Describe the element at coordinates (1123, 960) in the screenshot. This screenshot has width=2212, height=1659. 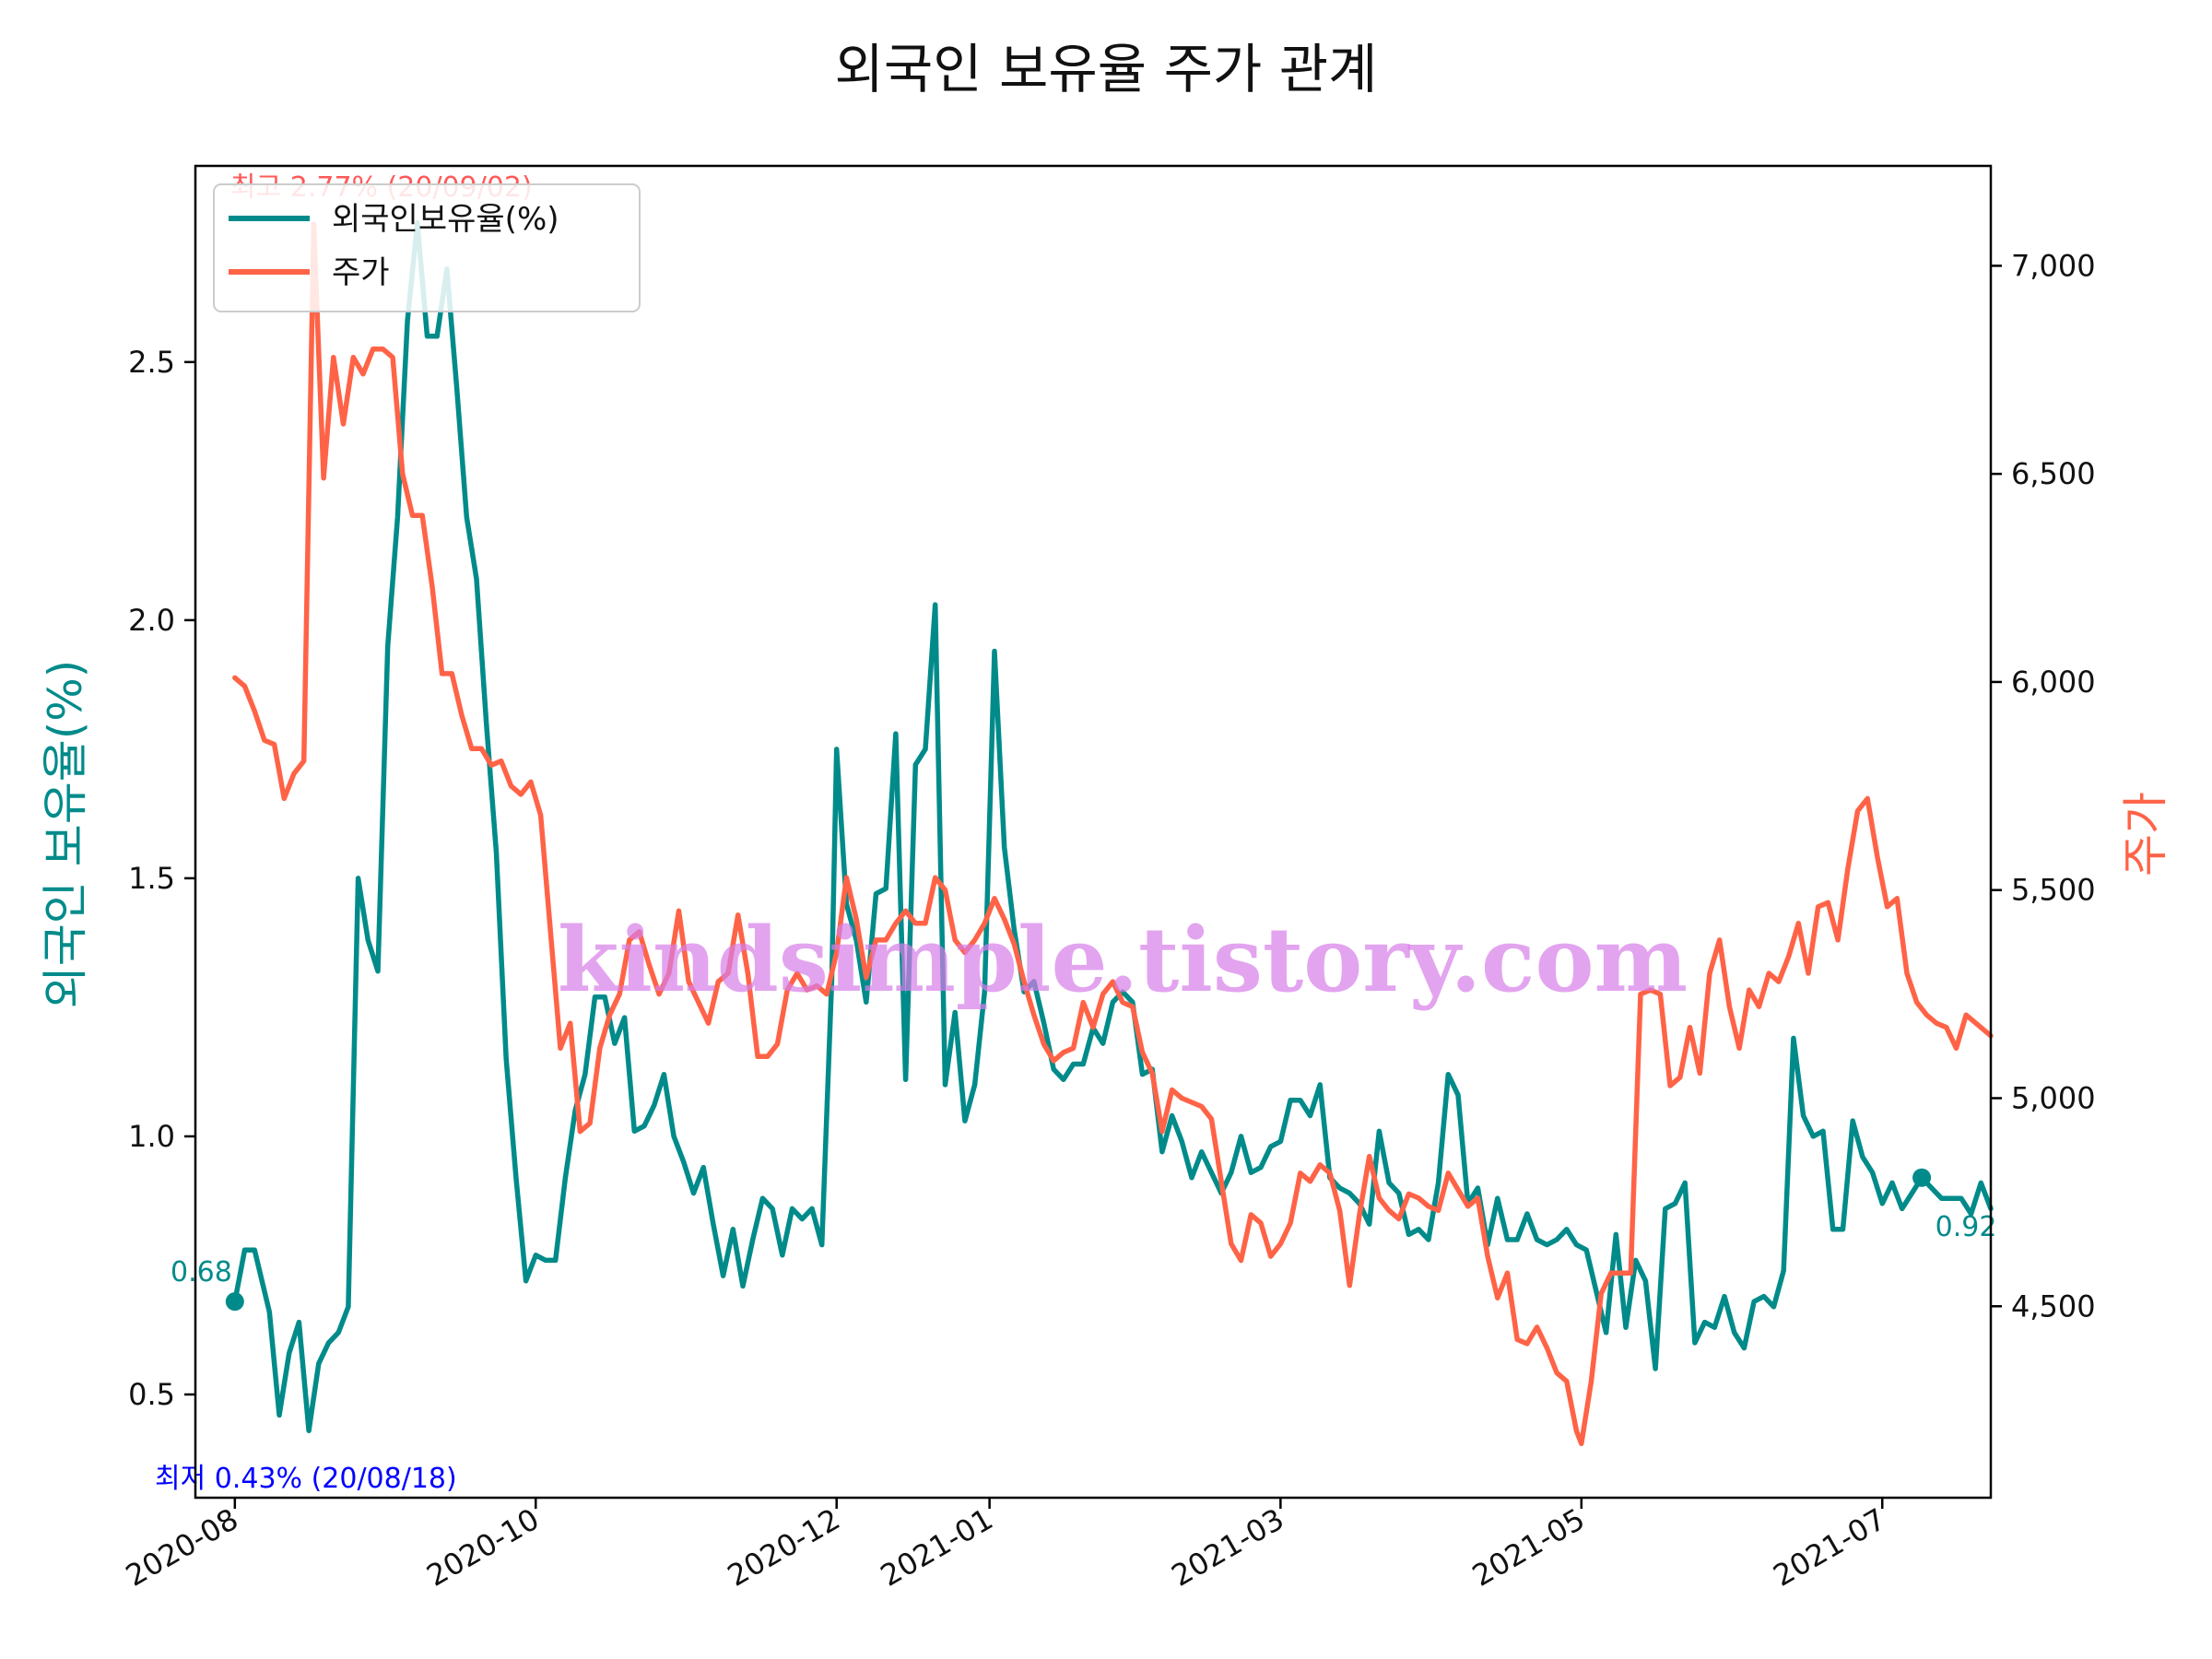
I see `watermark: kindsimple.tistory.com` at that location.